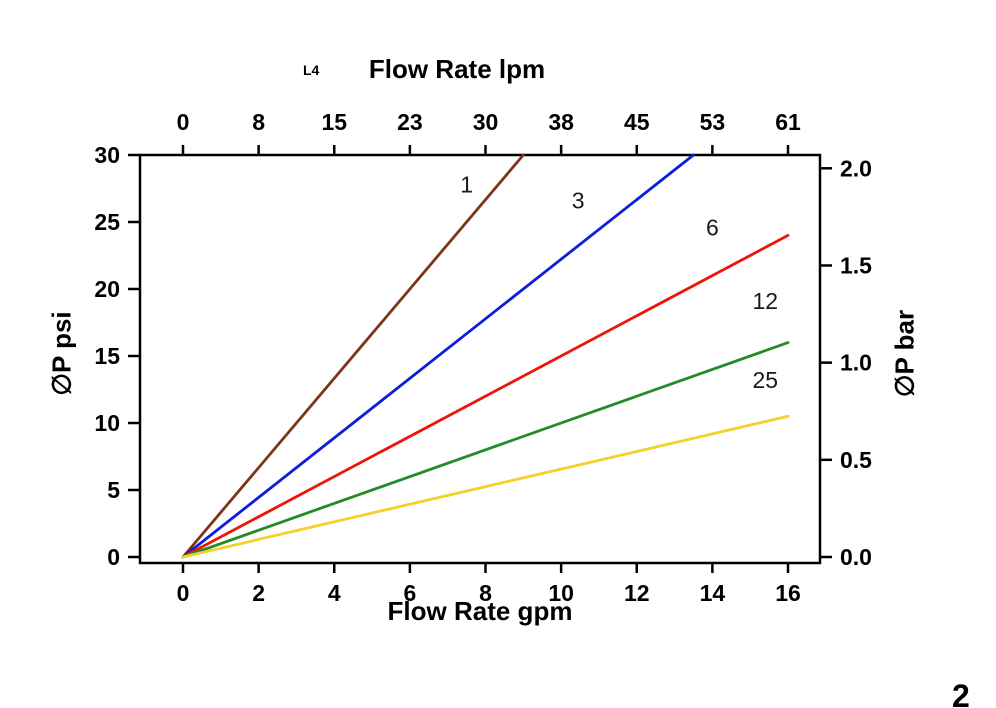  Describe the element at coordinates (637, 593) in the screenshot. I see `x-bottom-tick-label: 12` at that location.